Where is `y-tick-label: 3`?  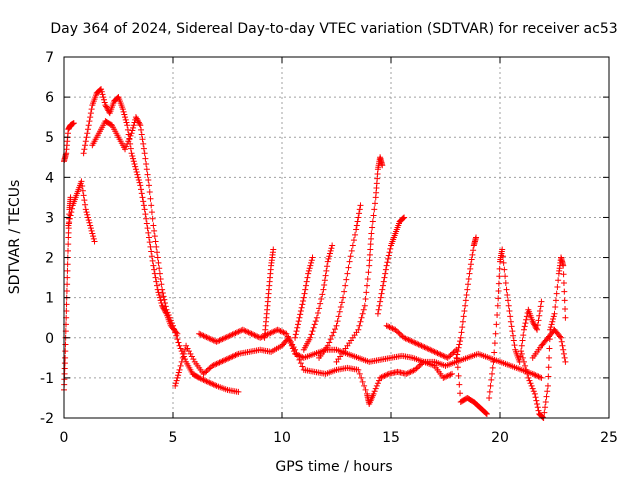
y-tick-label: 3 is located at coordinates (49, 218).